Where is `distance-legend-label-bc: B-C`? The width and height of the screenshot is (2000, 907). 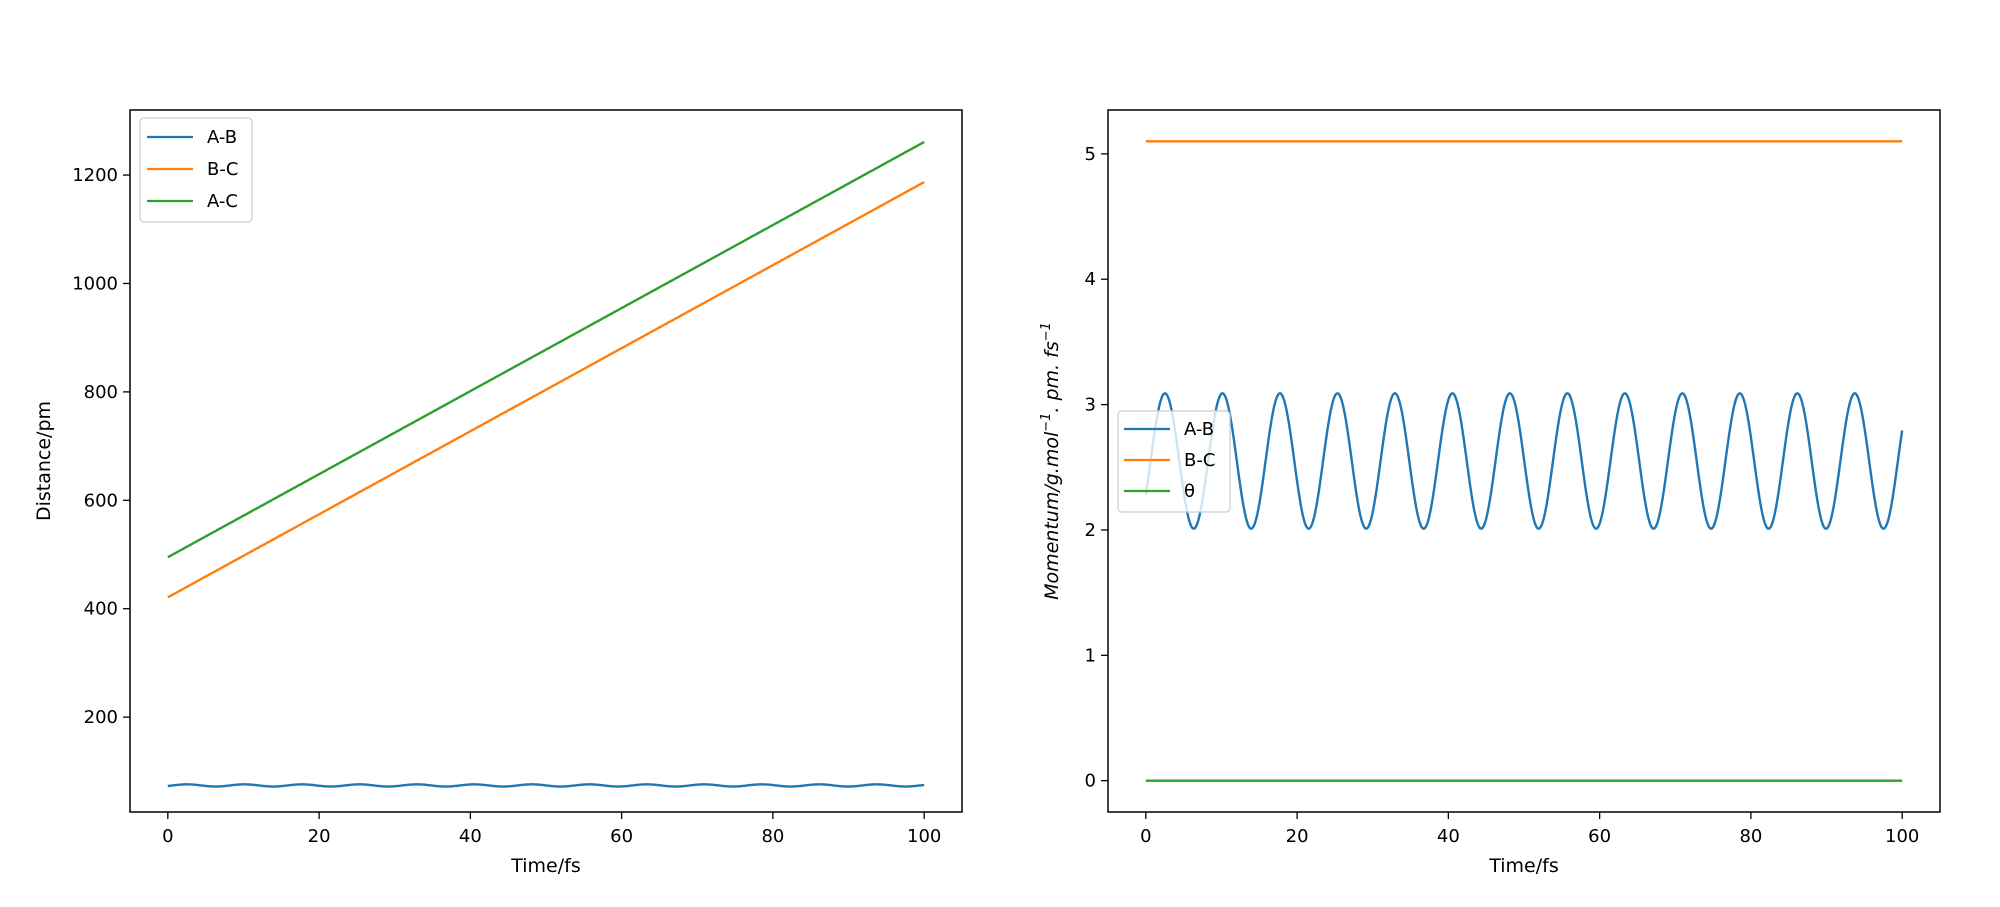 distance-legend-label-bc: B-C is located at coordinates (222, 169).